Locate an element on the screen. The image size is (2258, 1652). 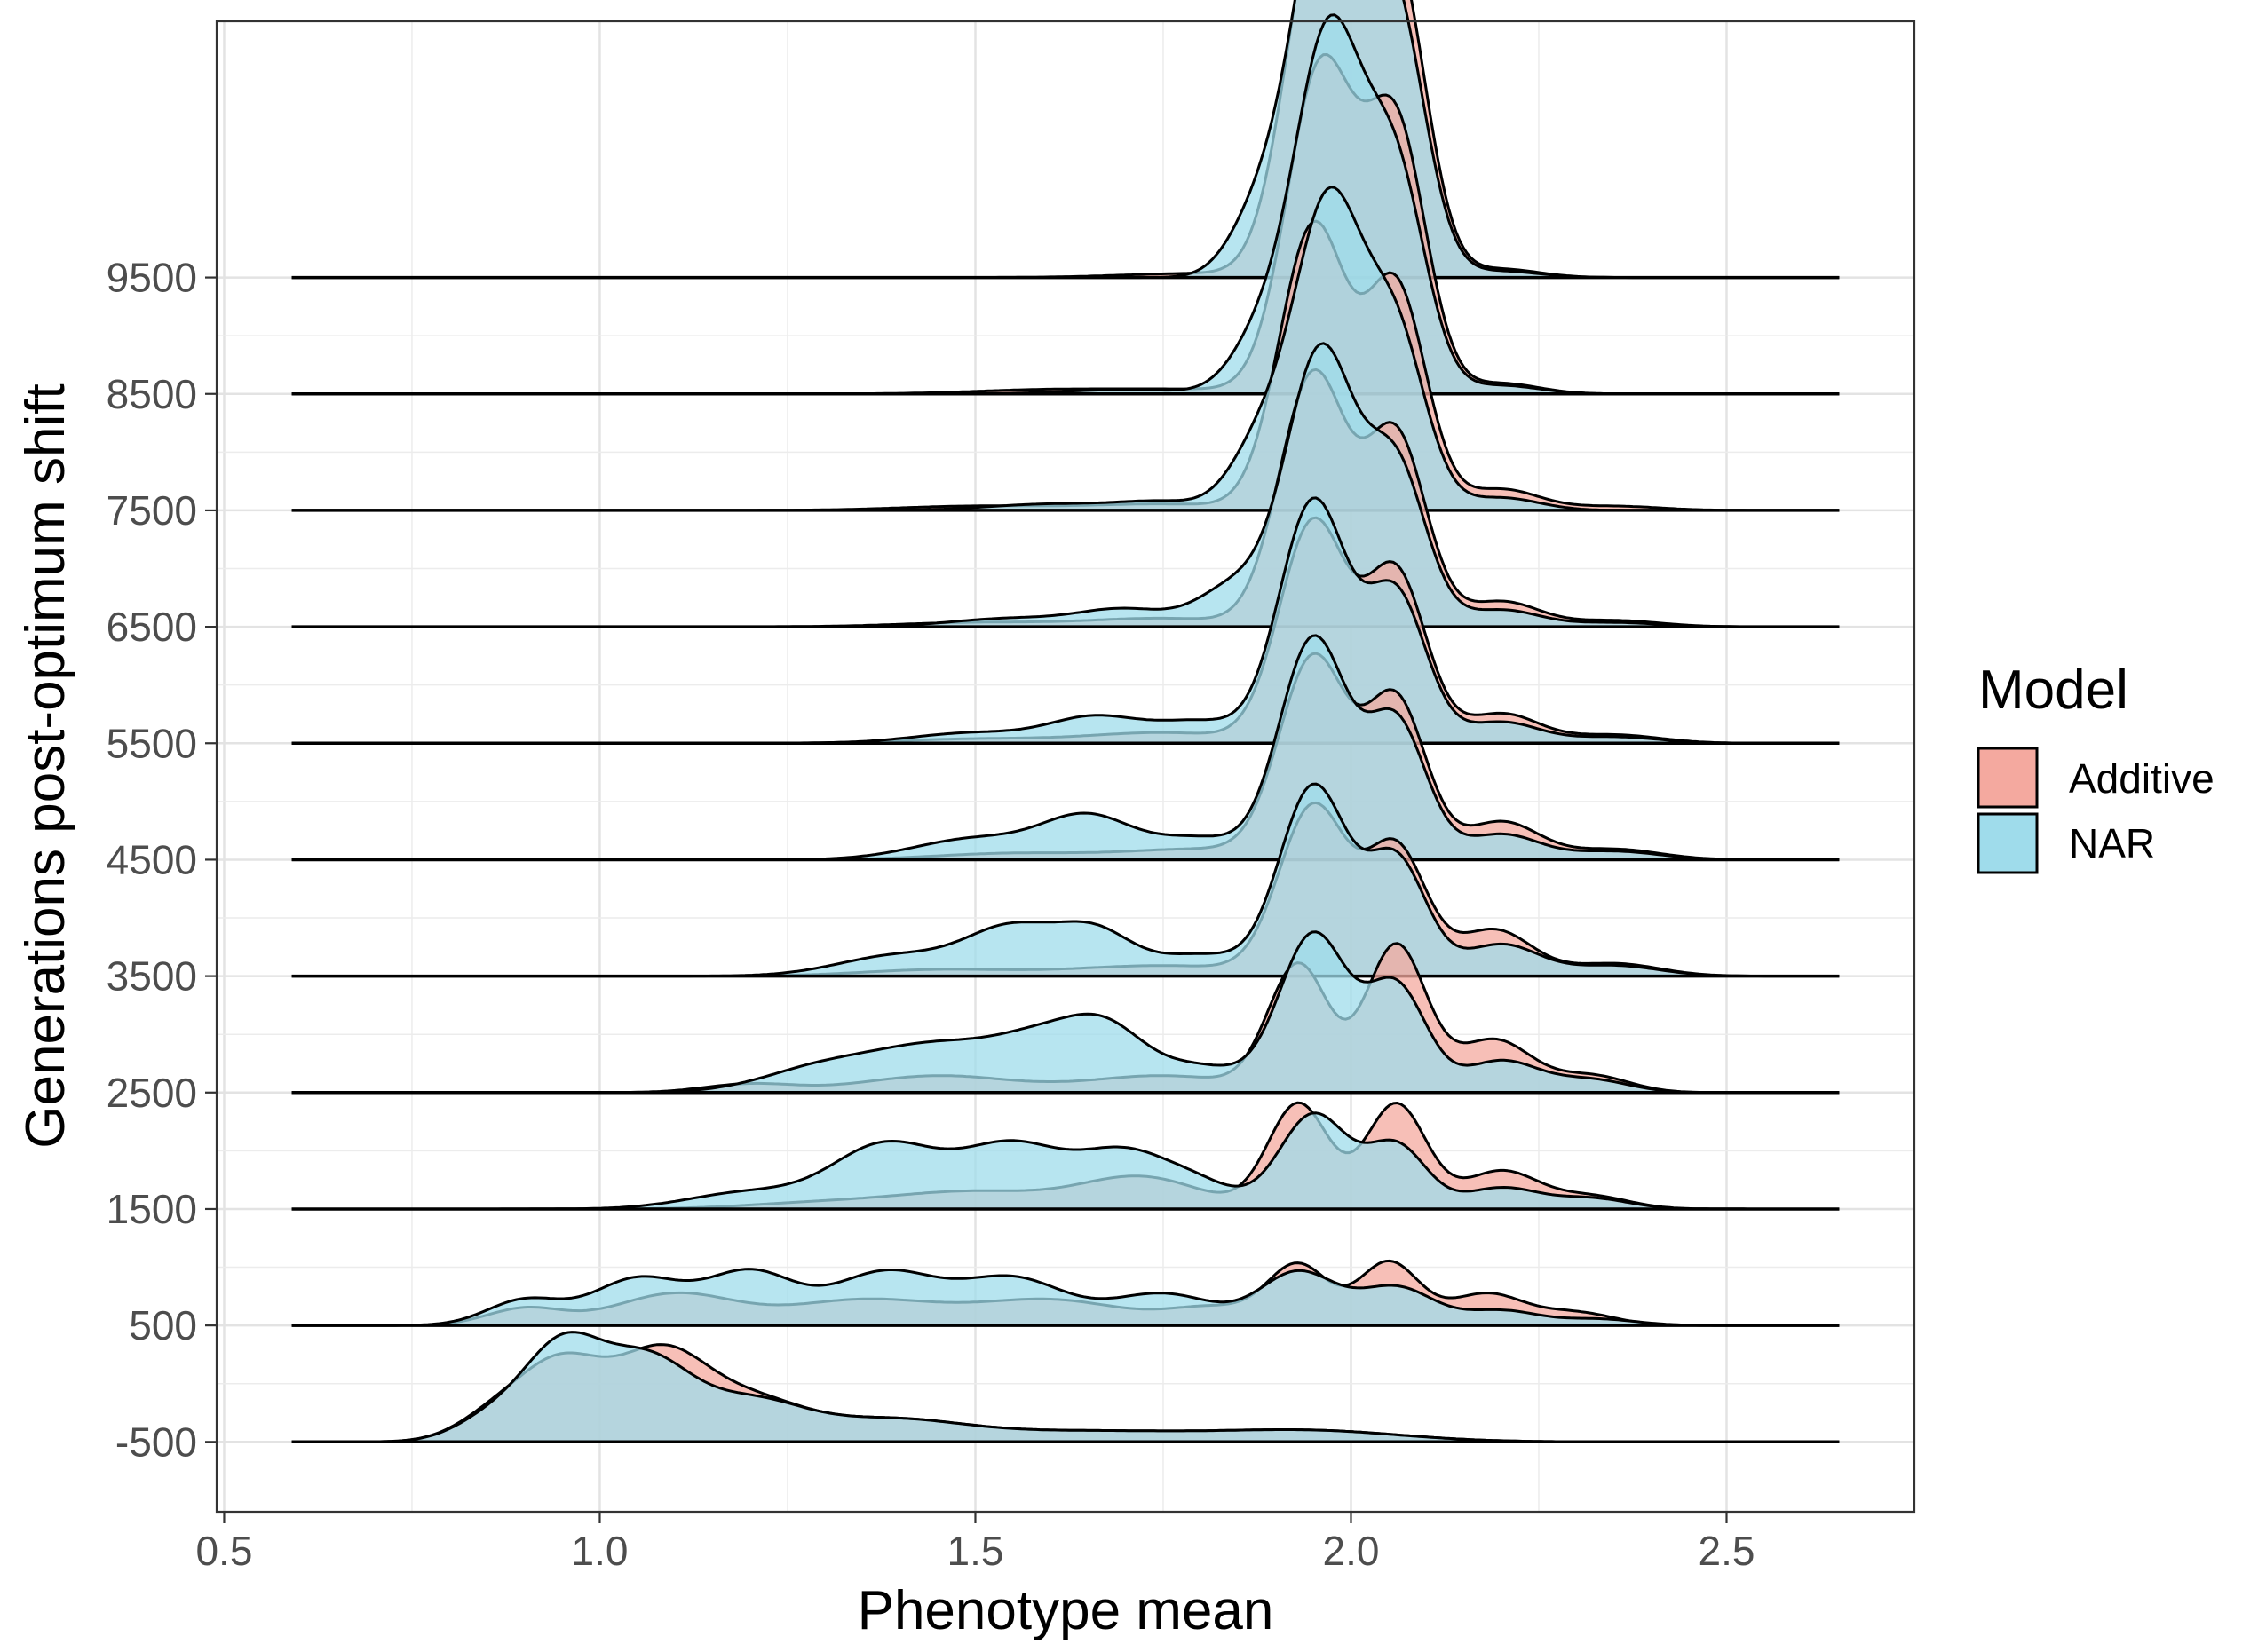
x-axis: 0.5 1.0 1.5 2.0 2.5 is located at coordinates (975, 1543).